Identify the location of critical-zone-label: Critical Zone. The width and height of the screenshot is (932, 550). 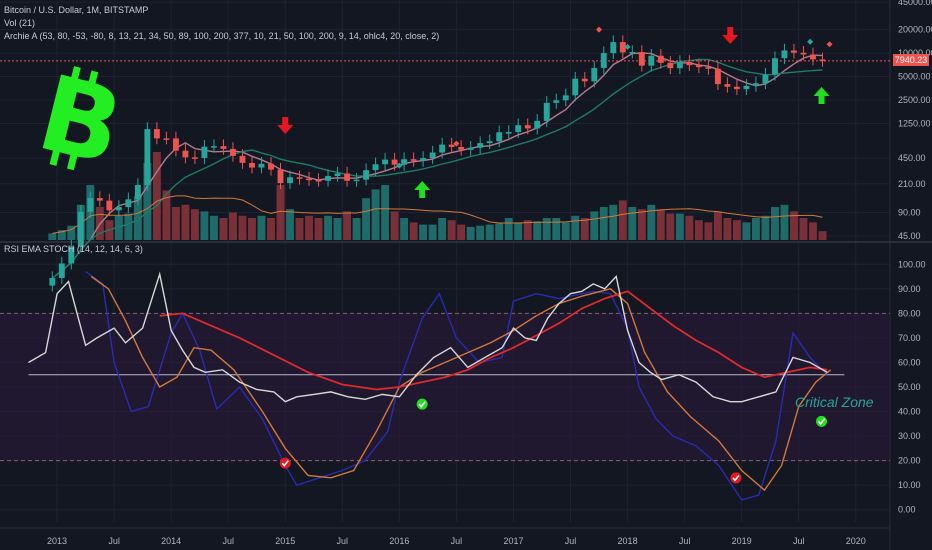
(834, 402).